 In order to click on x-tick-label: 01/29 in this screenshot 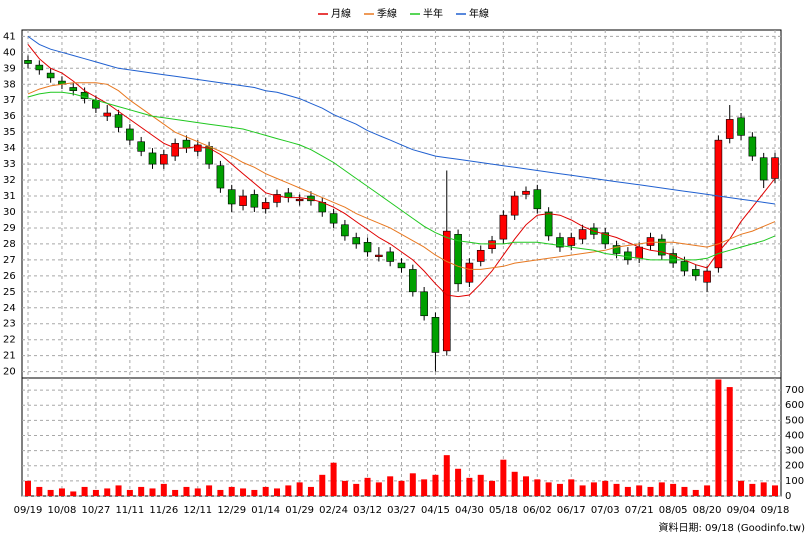, I will do `click(299, 510)`.